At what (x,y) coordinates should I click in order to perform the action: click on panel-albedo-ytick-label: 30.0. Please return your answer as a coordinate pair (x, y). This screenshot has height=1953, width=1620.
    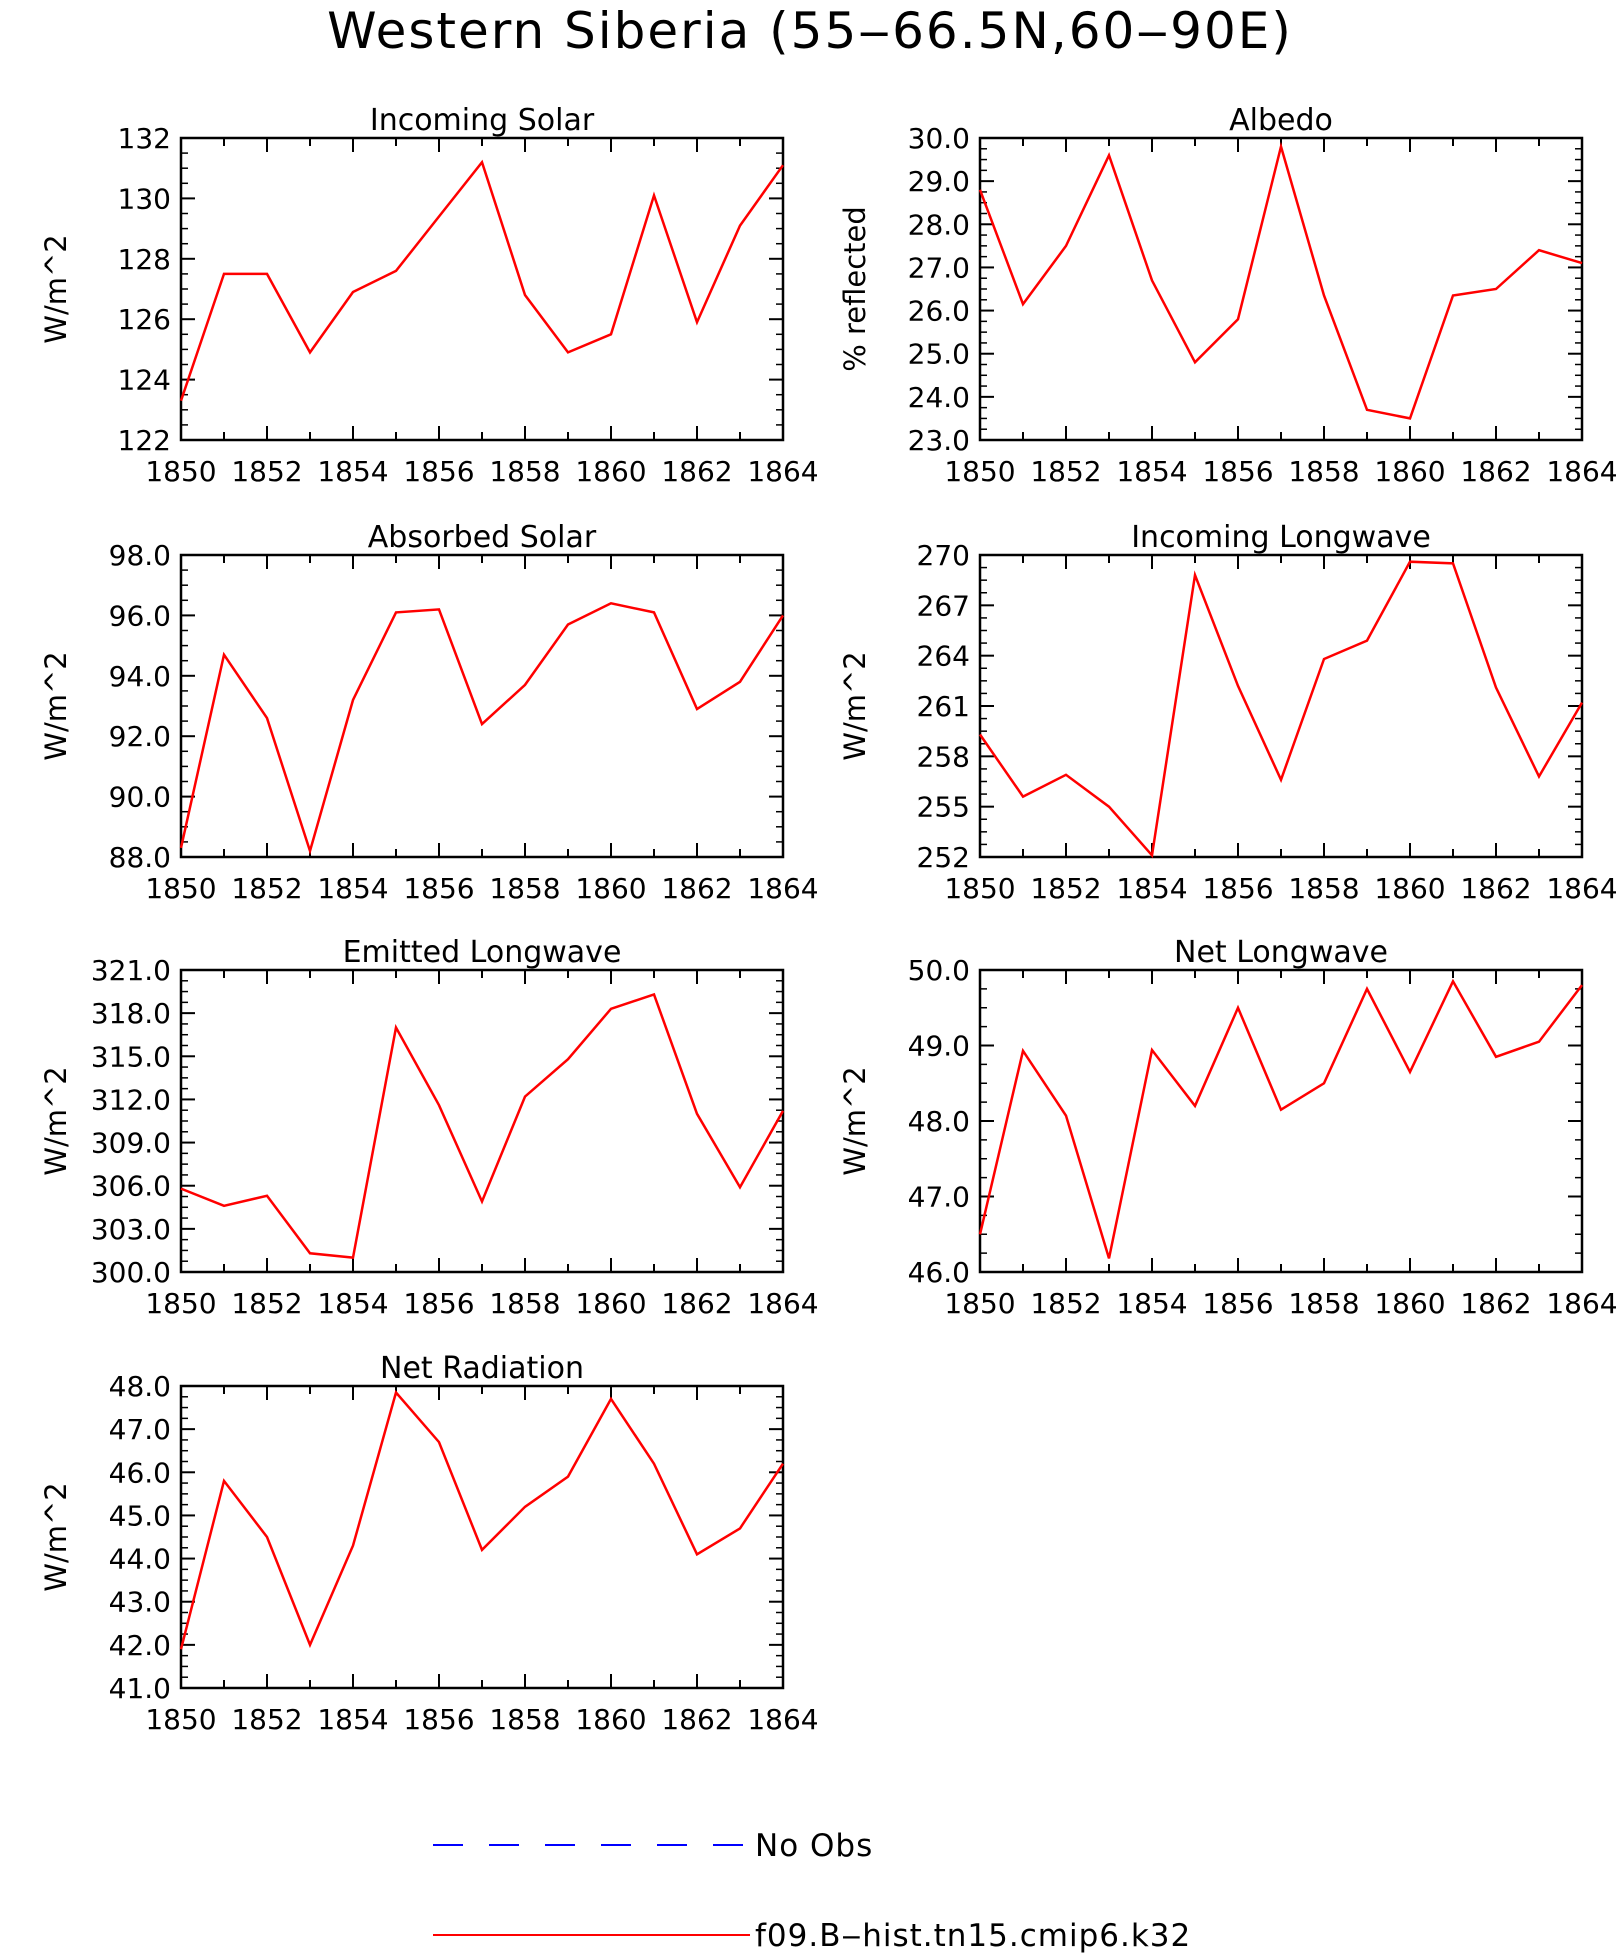
    Looking at the image, I should click on (939, 138).